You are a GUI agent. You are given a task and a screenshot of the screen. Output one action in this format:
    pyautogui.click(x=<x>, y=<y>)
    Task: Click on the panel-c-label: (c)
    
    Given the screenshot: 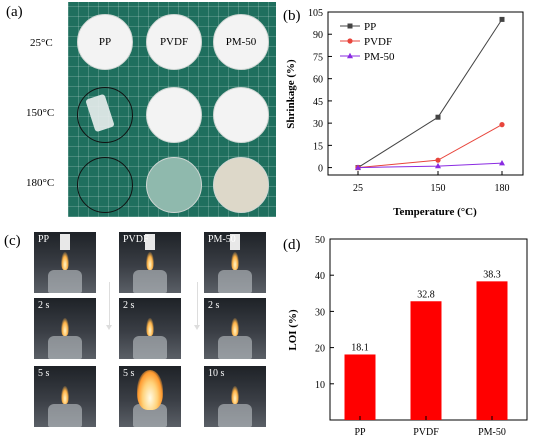 What is the action you would take?
    pyautogui.click(x=12, y=241)
    